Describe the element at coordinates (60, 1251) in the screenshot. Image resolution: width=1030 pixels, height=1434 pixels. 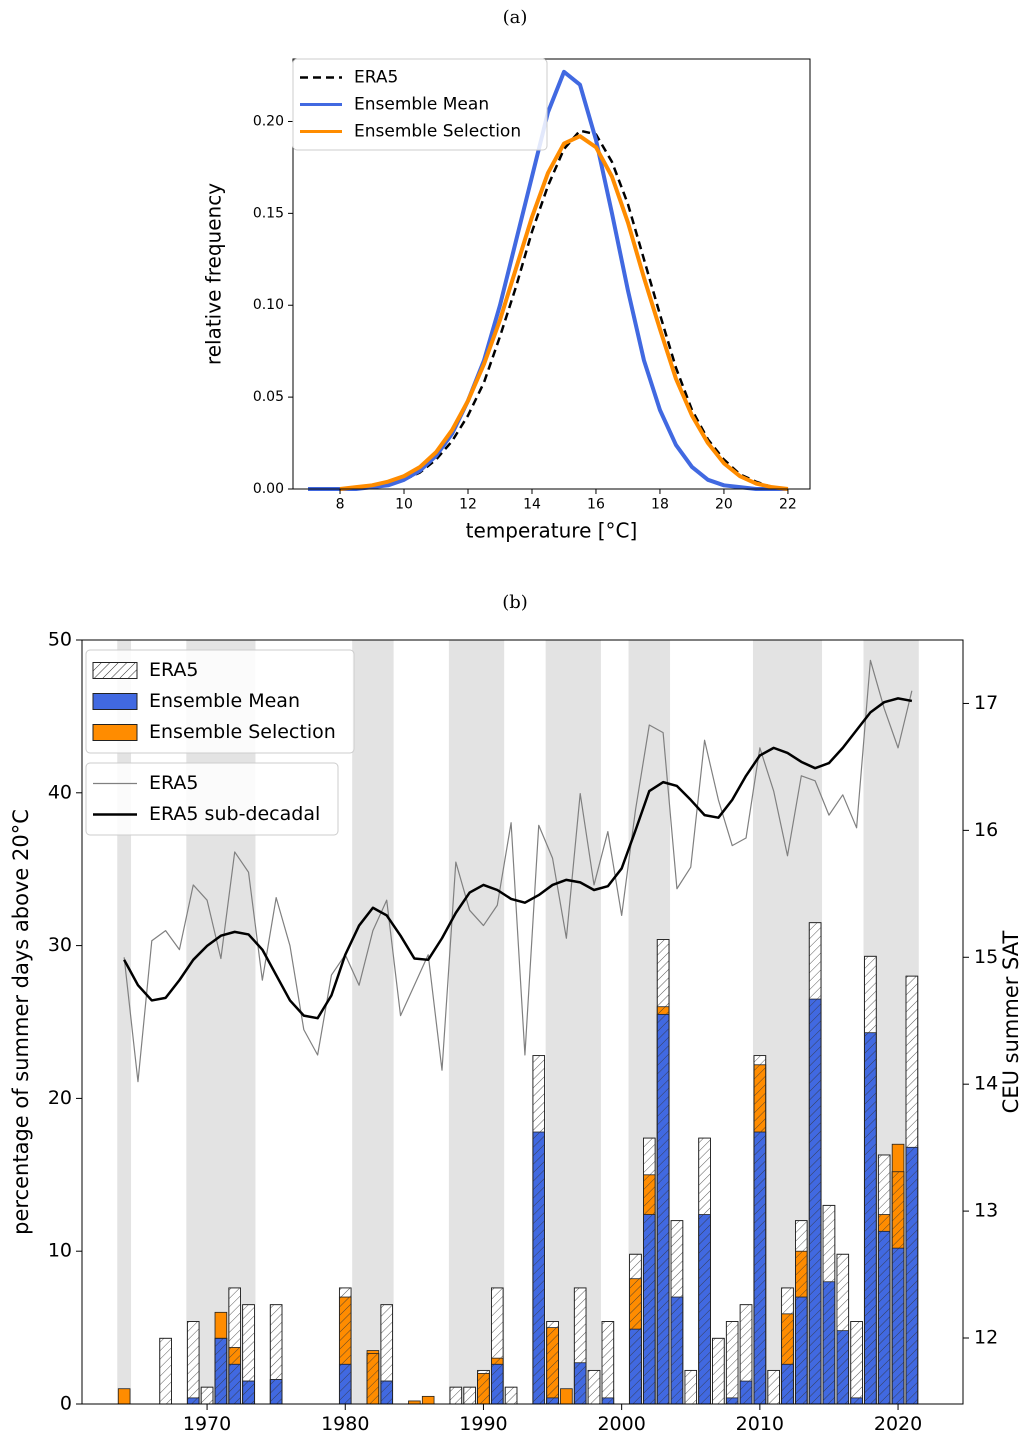
I see `y-tick-label: 10` at that location.